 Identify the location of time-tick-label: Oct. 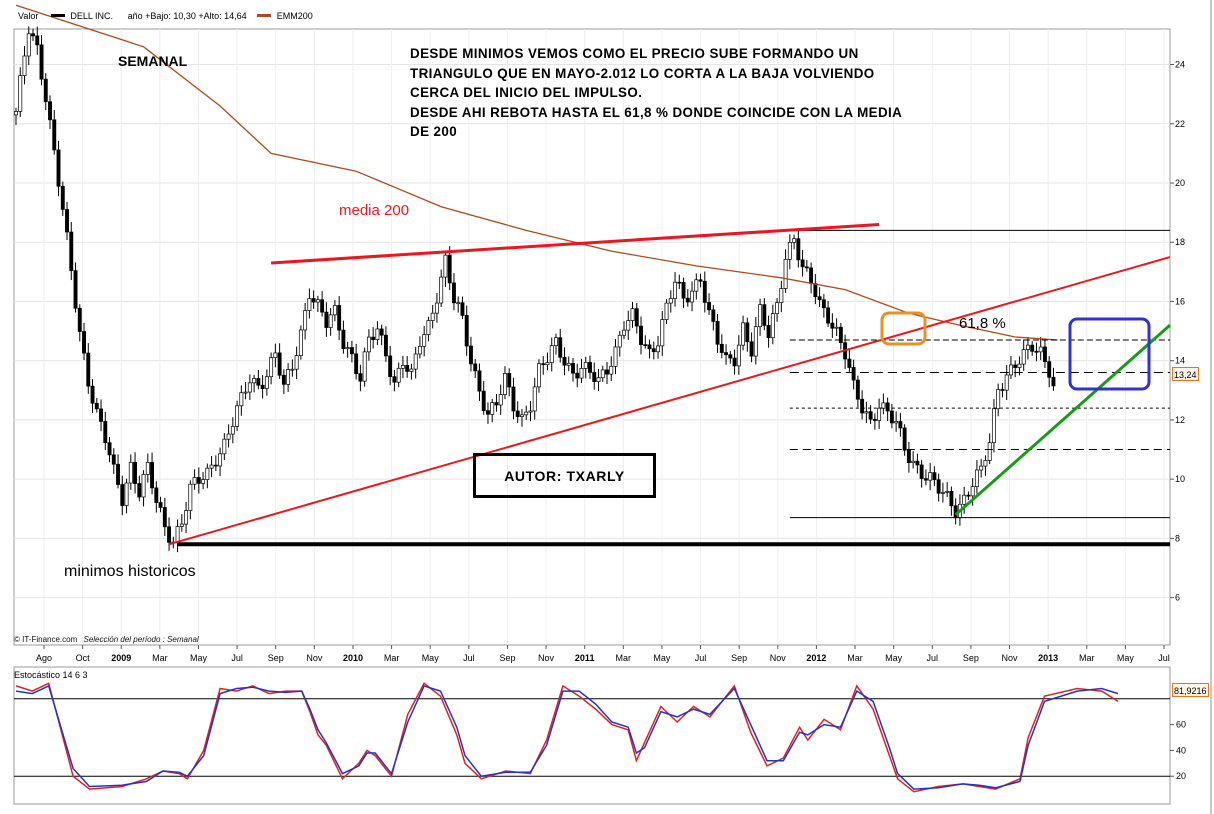
(83, 658).